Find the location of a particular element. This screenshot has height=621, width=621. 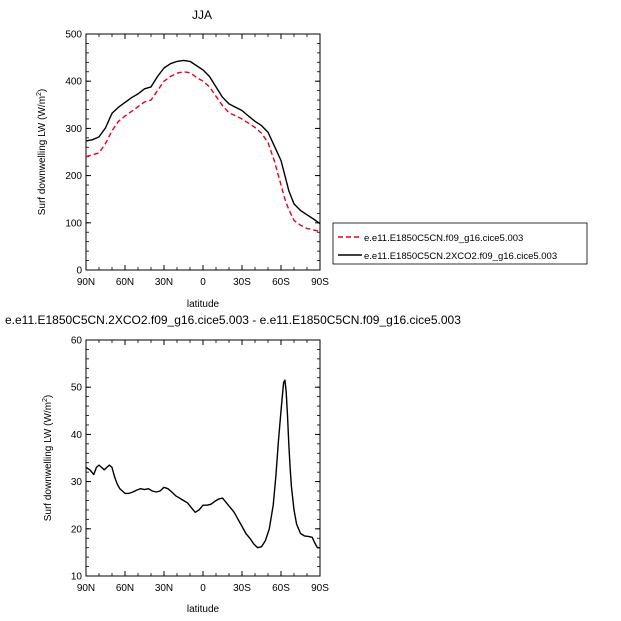

top-x-tick-label-1: 60N is located at coordinates (125, 282).